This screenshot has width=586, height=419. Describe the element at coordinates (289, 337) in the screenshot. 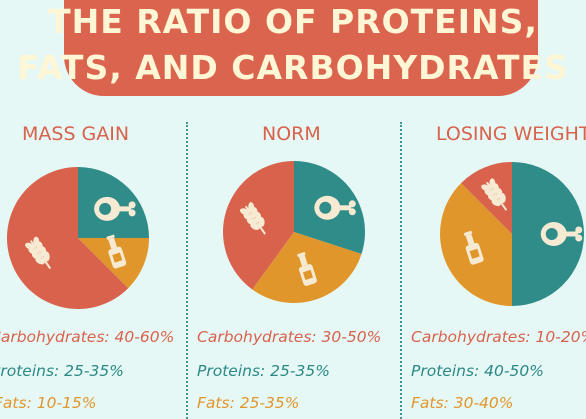

I see `norm-carbs-text: Carbohydrates: 30-50%` at that location.